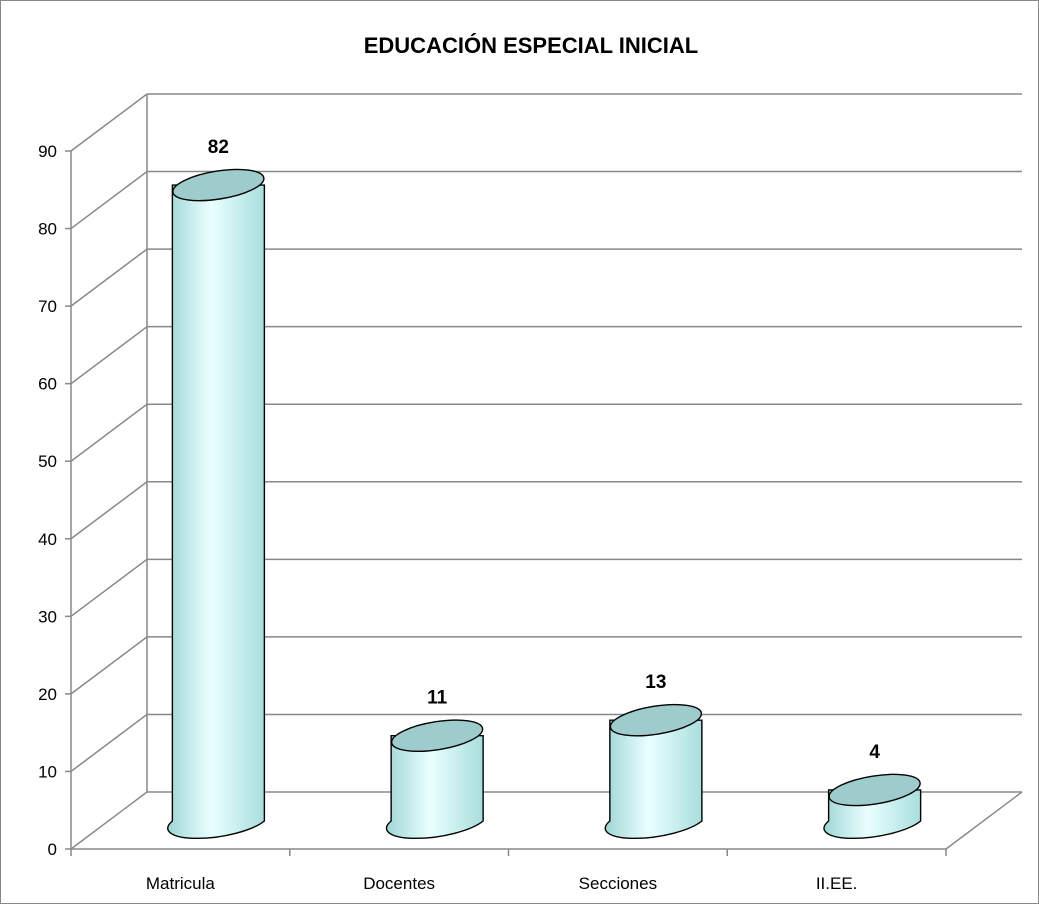 Image resolution: width=1039 pixels, height=905 pixels. What do you see at coordinates (837, 883) in the screenshot?
I see `category-label: II.EE.` at bounding box center [837, 883].